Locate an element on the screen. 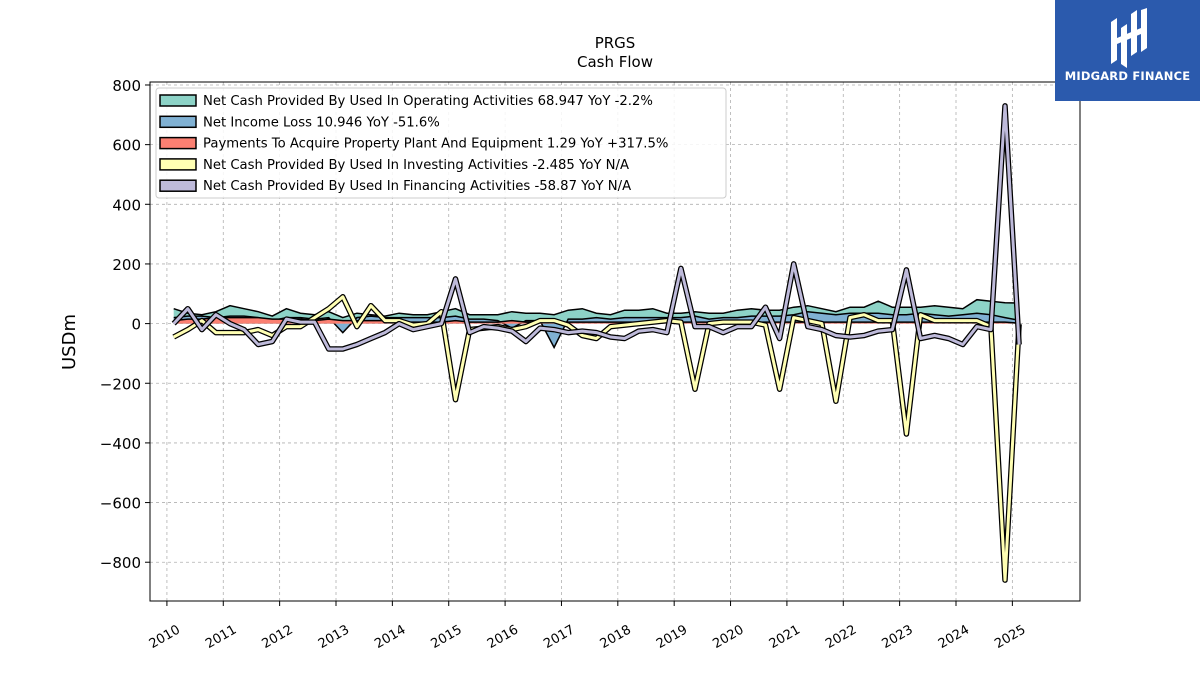  y-axis-label: USDm is located at coordinates (69, 342).